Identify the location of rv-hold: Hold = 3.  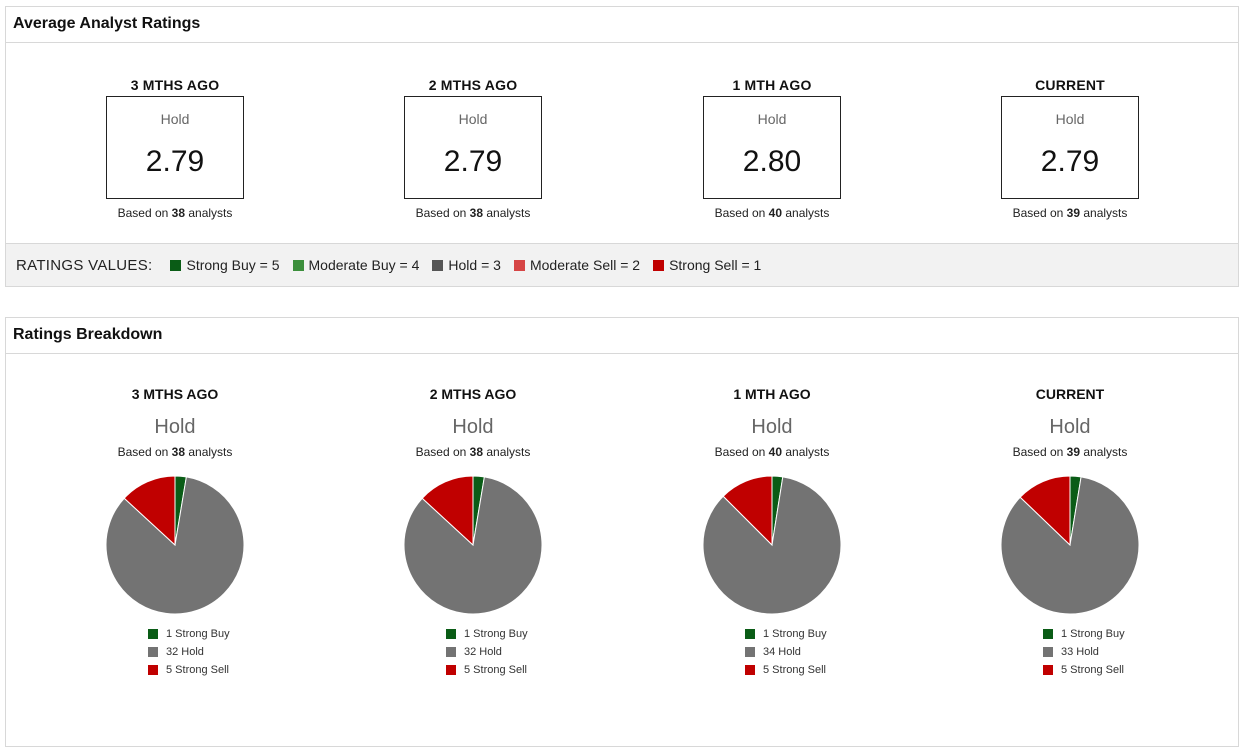
(466, 265).